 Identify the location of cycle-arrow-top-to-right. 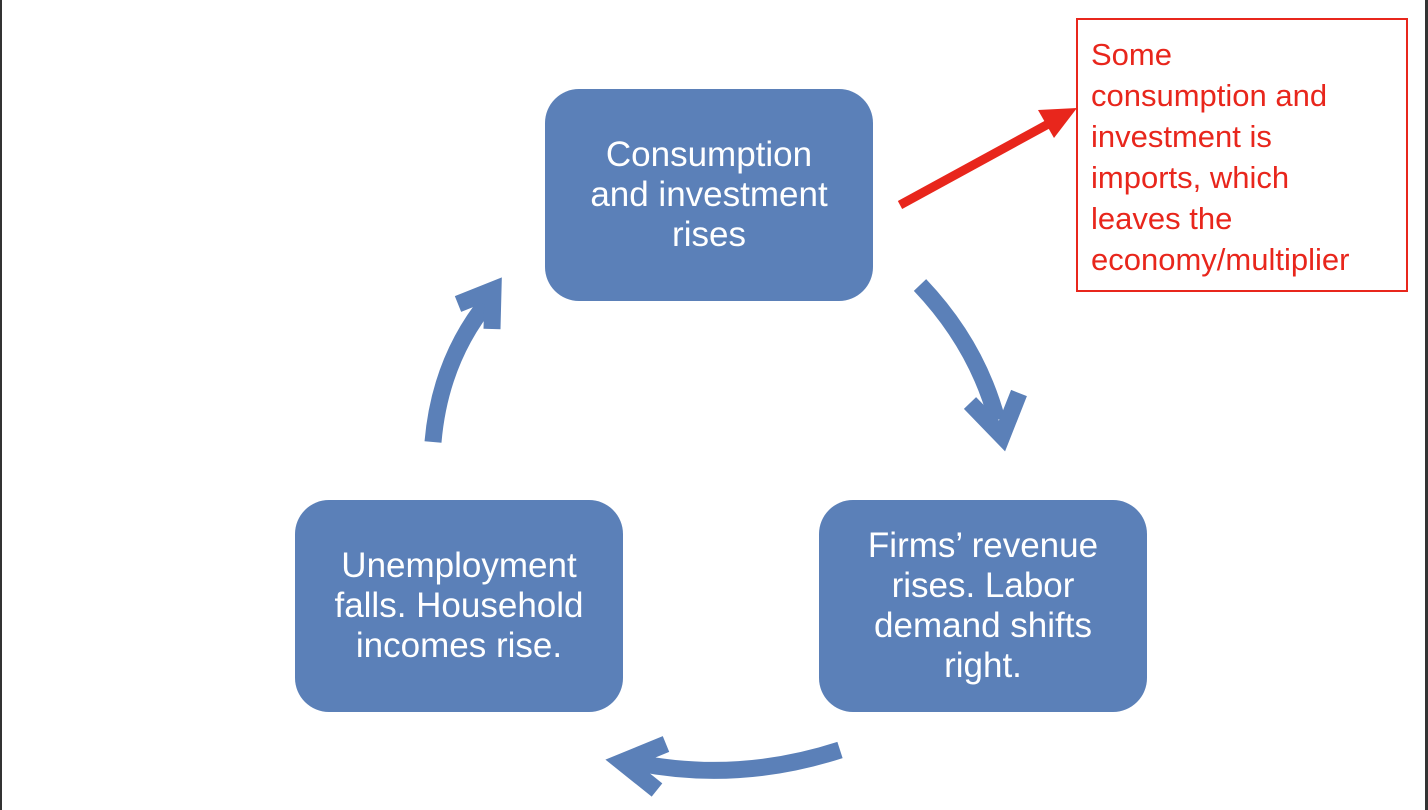
(959, 351).